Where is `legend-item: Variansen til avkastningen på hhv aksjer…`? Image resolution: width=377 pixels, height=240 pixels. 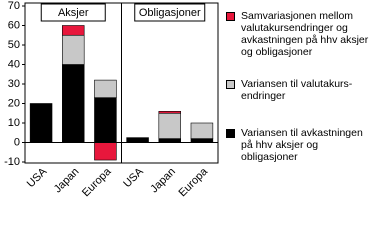
legend-item: Variansen til avkastningen på hhv aksjer… is located at coordinates (300, 145).